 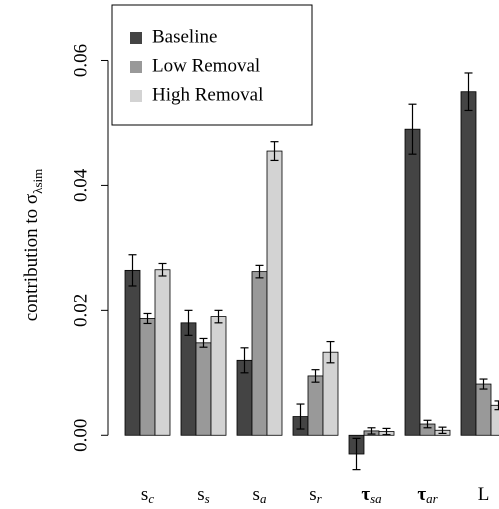 I want to click on category-subscript: s, so click(x=207, y=498).